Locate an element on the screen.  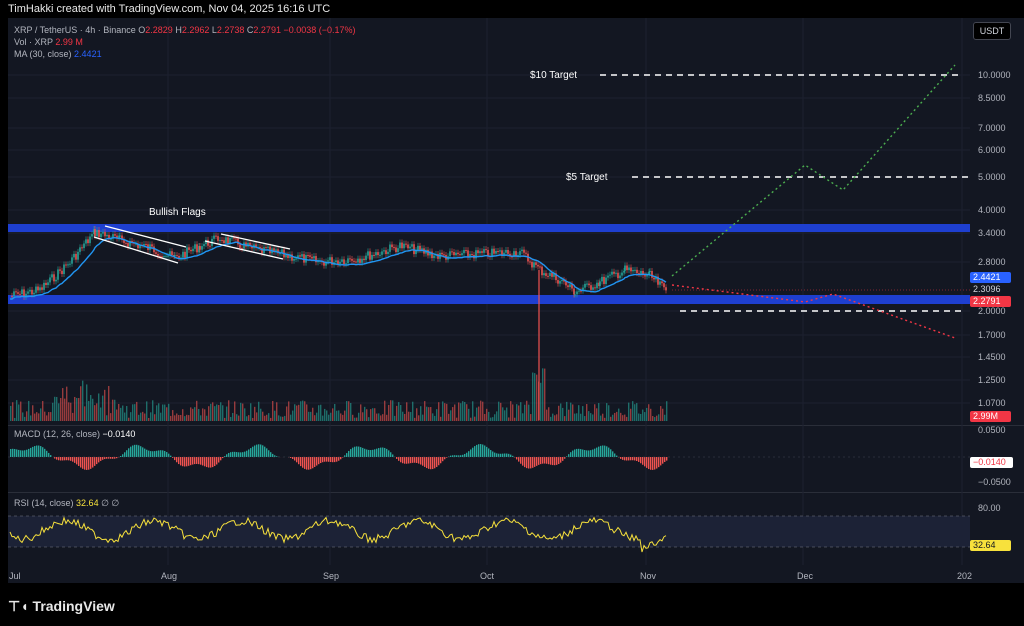
bullish-flags-label: Bullish Flags is located at coordinates (177, 212).